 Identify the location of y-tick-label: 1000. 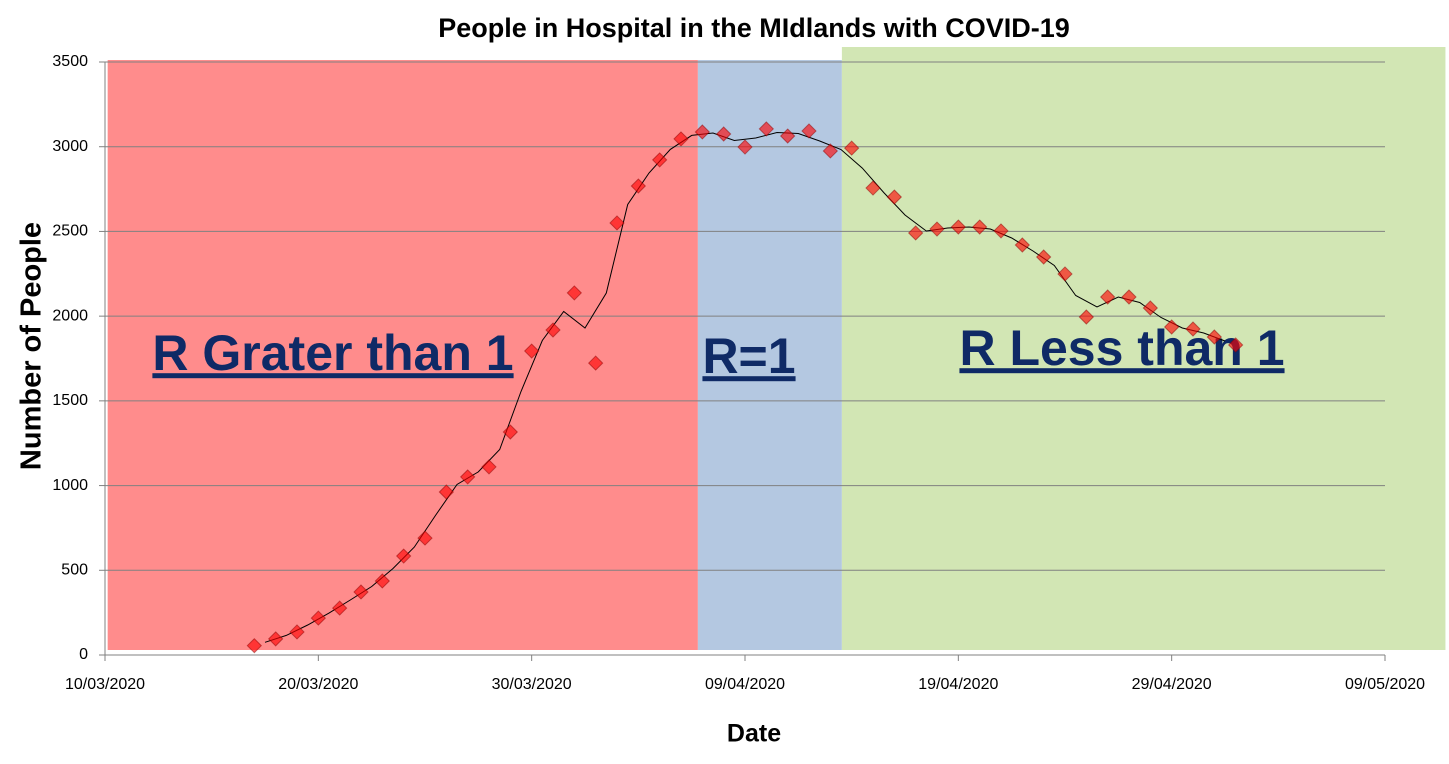
(70, 485).